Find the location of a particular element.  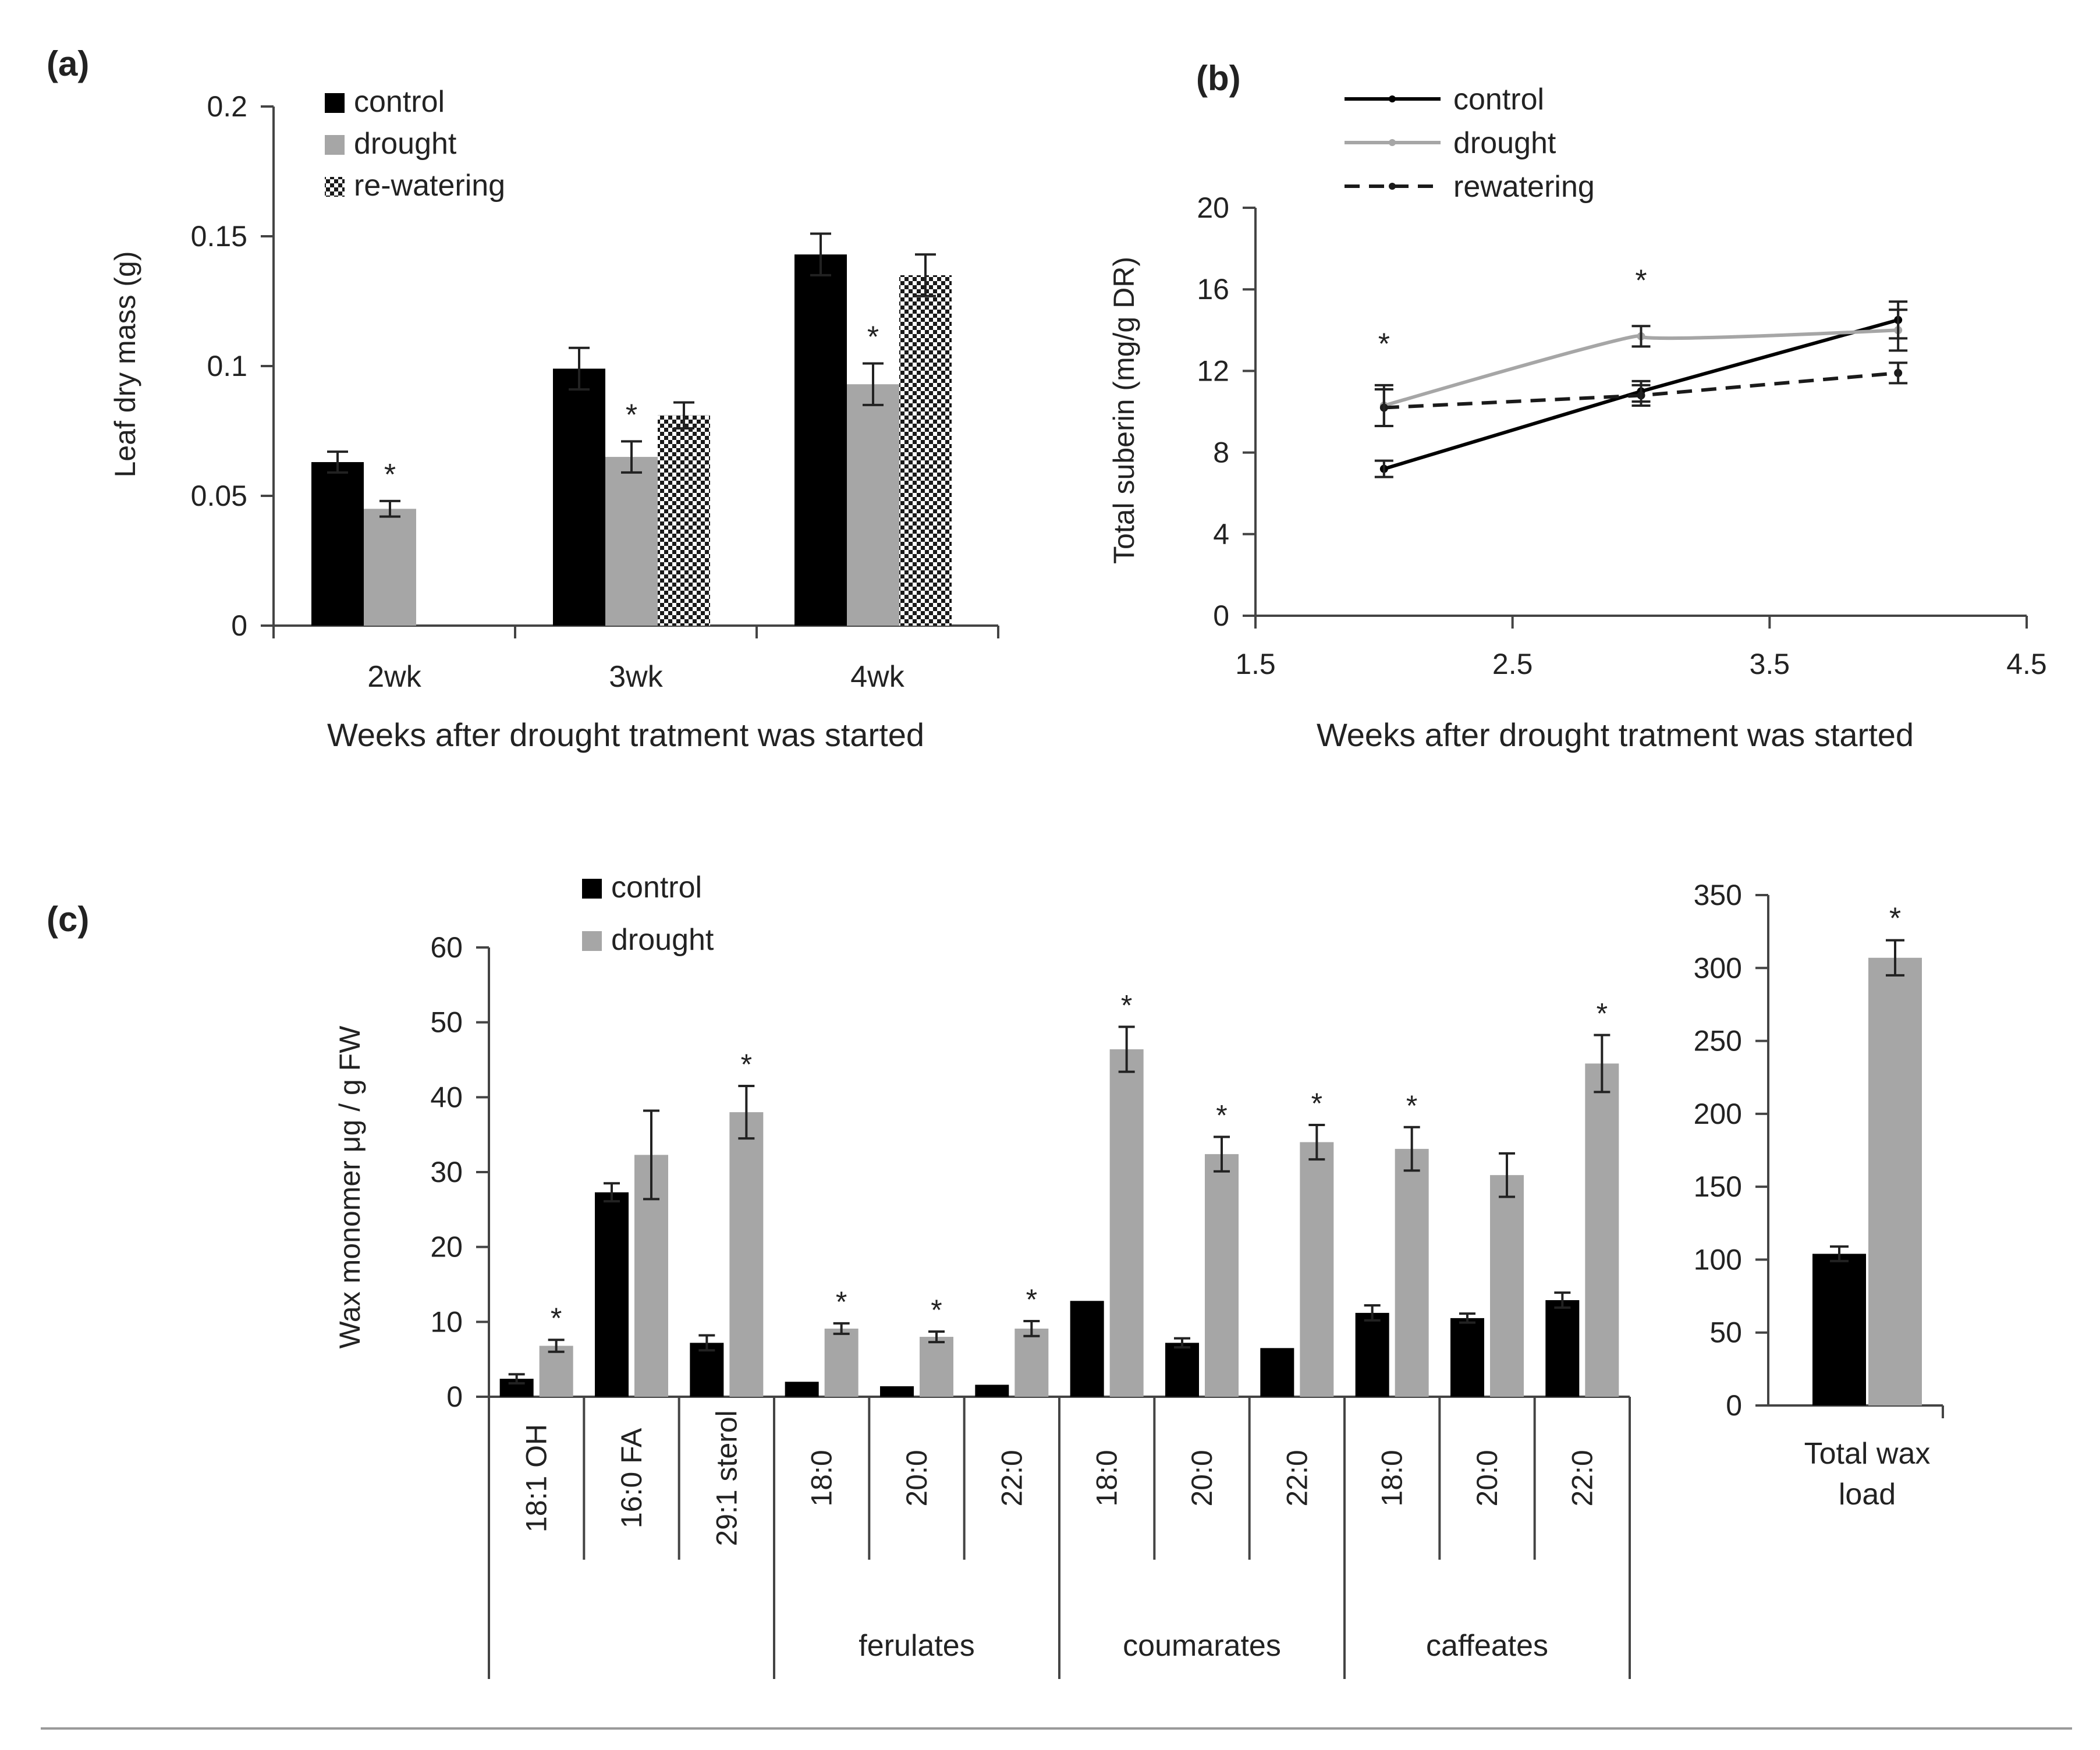

panel-c-total-wax-load-chart: 0 50 100 150 200 250 300 350 Total wax load * is located at coordinates (1819, 1195).